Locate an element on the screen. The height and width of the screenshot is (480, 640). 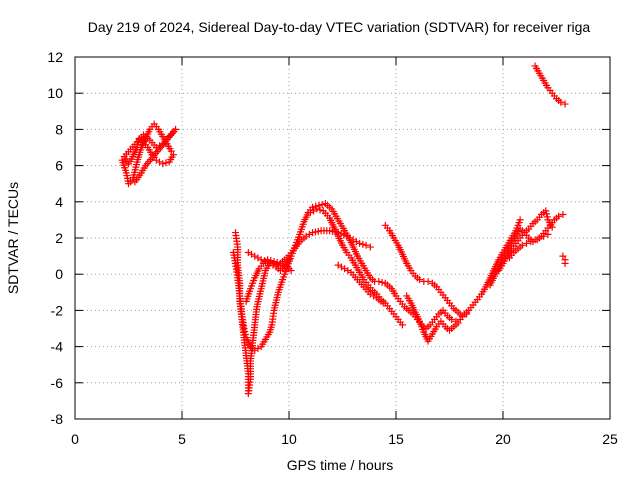
y-tick-label: 4 is located at coordinates (59, 202).